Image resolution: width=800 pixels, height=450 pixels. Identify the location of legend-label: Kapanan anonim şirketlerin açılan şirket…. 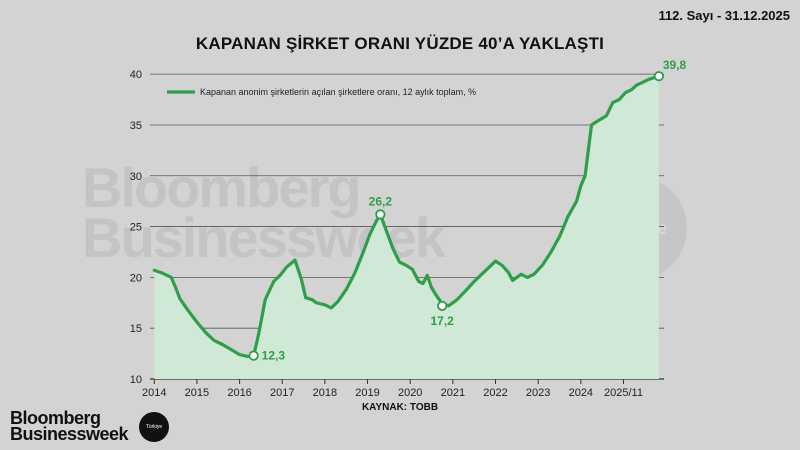
(338, 92).